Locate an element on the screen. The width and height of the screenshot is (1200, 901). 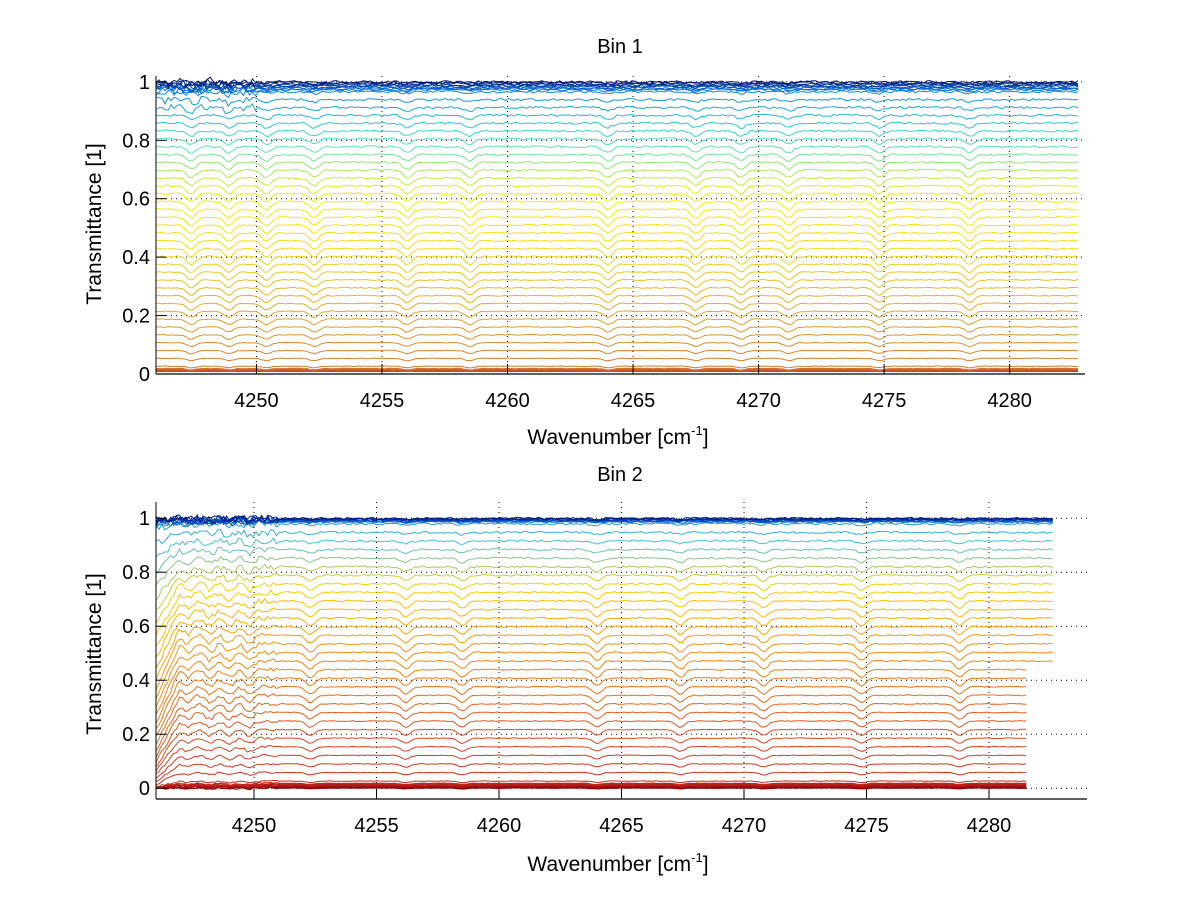
chart-title: Bin 2 is located at coordinates (620, 475).